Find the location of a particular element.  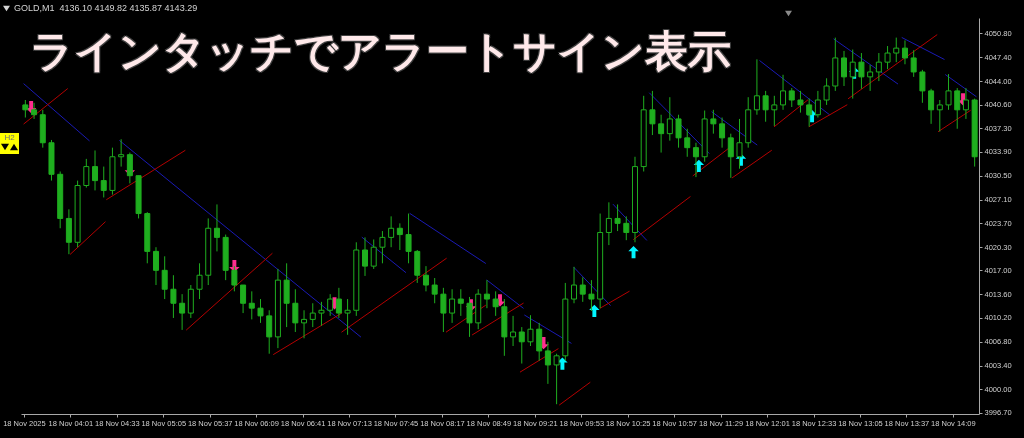

stepper-panel: H2 is located at coordinates (9, 143).